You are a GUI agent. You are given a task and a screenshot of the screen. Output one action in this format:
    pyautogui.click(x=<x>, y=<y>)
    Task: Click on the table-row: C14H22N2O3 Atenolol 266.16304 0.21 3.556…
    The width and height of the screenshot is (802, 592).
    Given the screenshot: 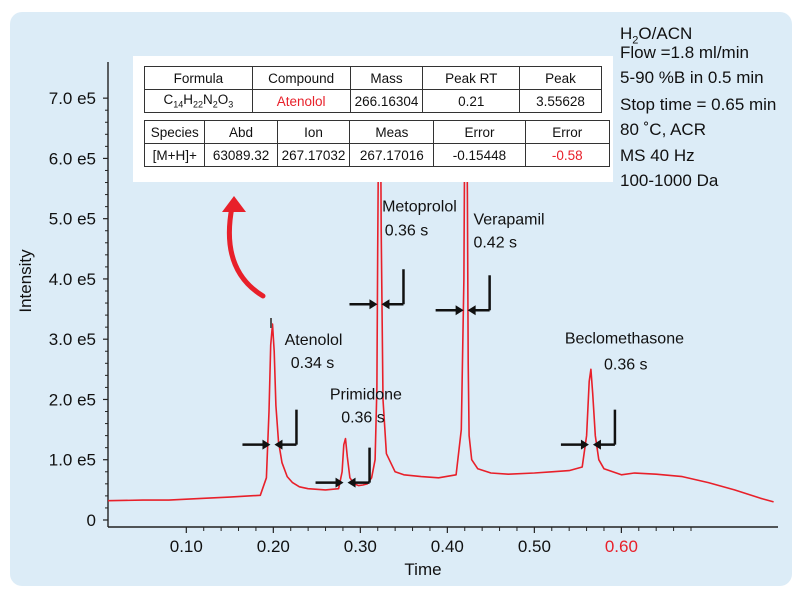 What is the action you would take?
    pyautogui.click(x=373, y=101)
    